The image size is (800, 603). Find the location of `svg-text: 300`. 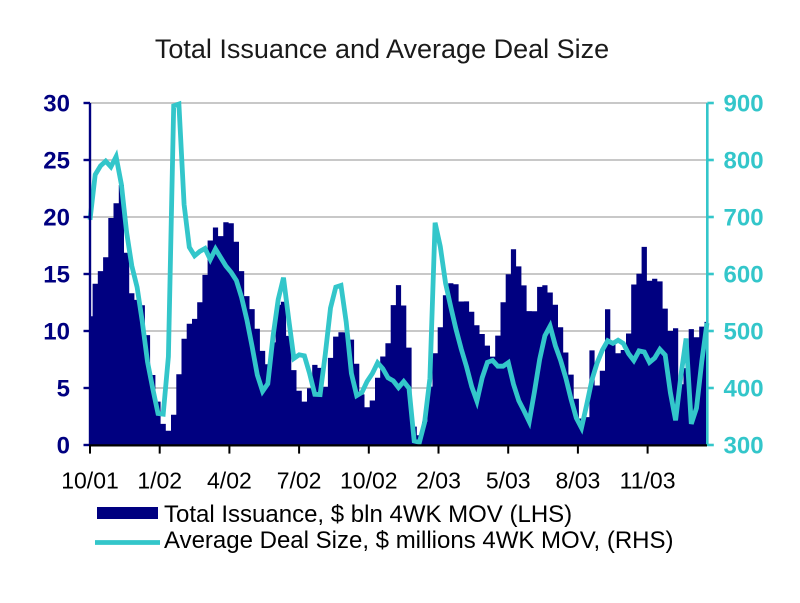

svg-text: 300 is located at coordinates (744, 446).